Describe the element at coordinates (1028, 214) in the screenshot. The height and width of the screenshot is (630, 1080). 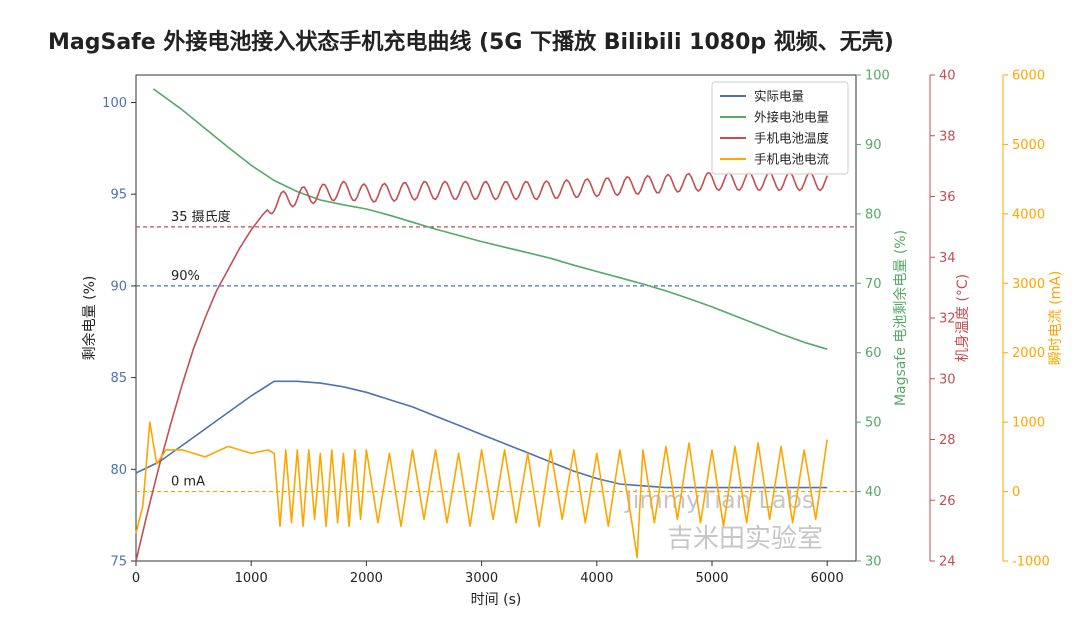
I see `current-tick-label: 4000` at that location.